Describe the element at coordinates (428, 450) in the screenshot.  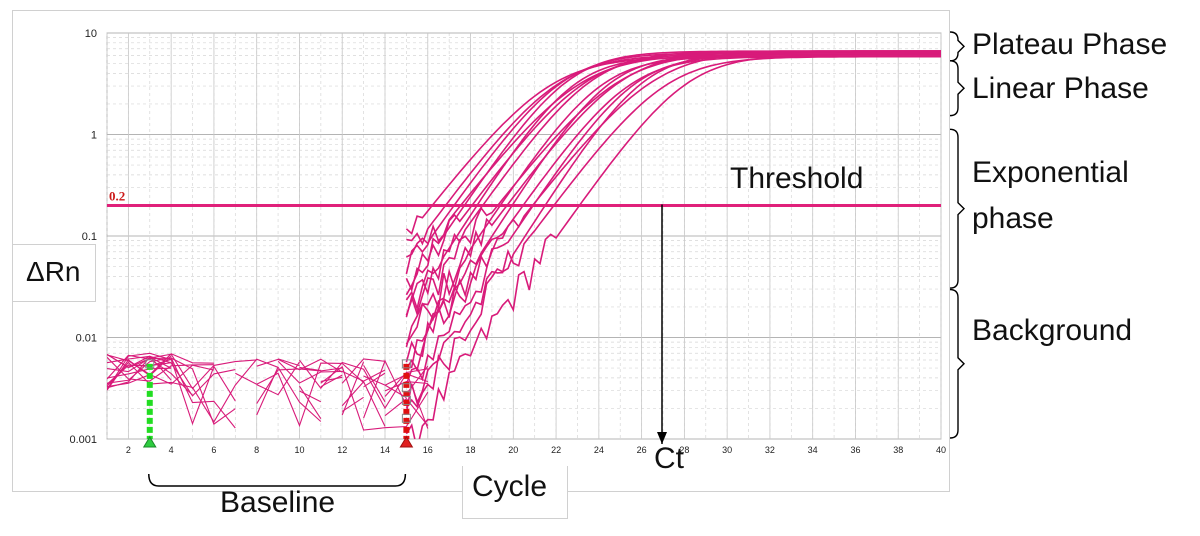
I see `x-tick-label: 16` at that location.